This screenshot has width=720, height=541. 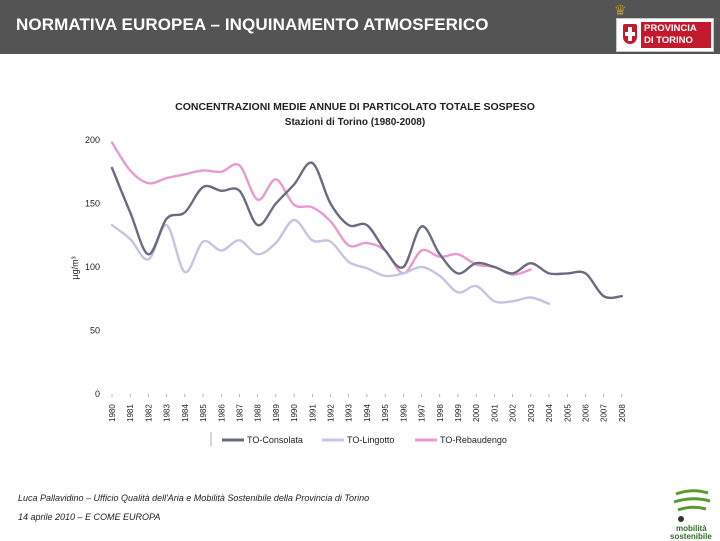 What do you see at coordinates (473, 440) in the screenshot?
I see `legend-label: TO-Rebaudengo` at bounding box center [473, 440].